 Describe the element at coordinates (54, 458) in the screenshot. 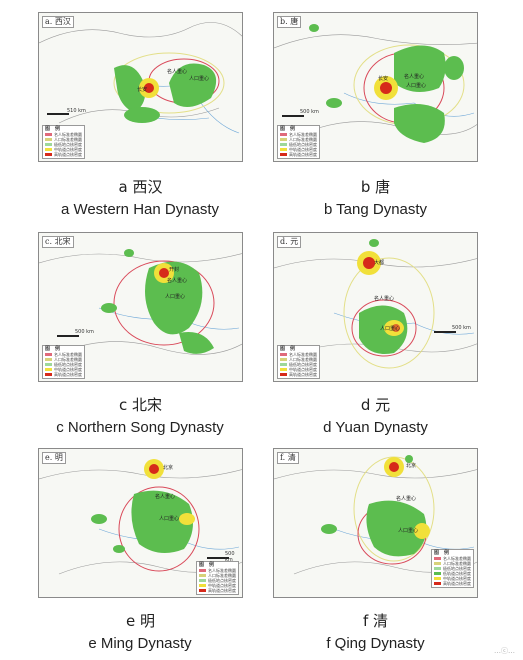

I see `panel-tag: e. 明` at that location.